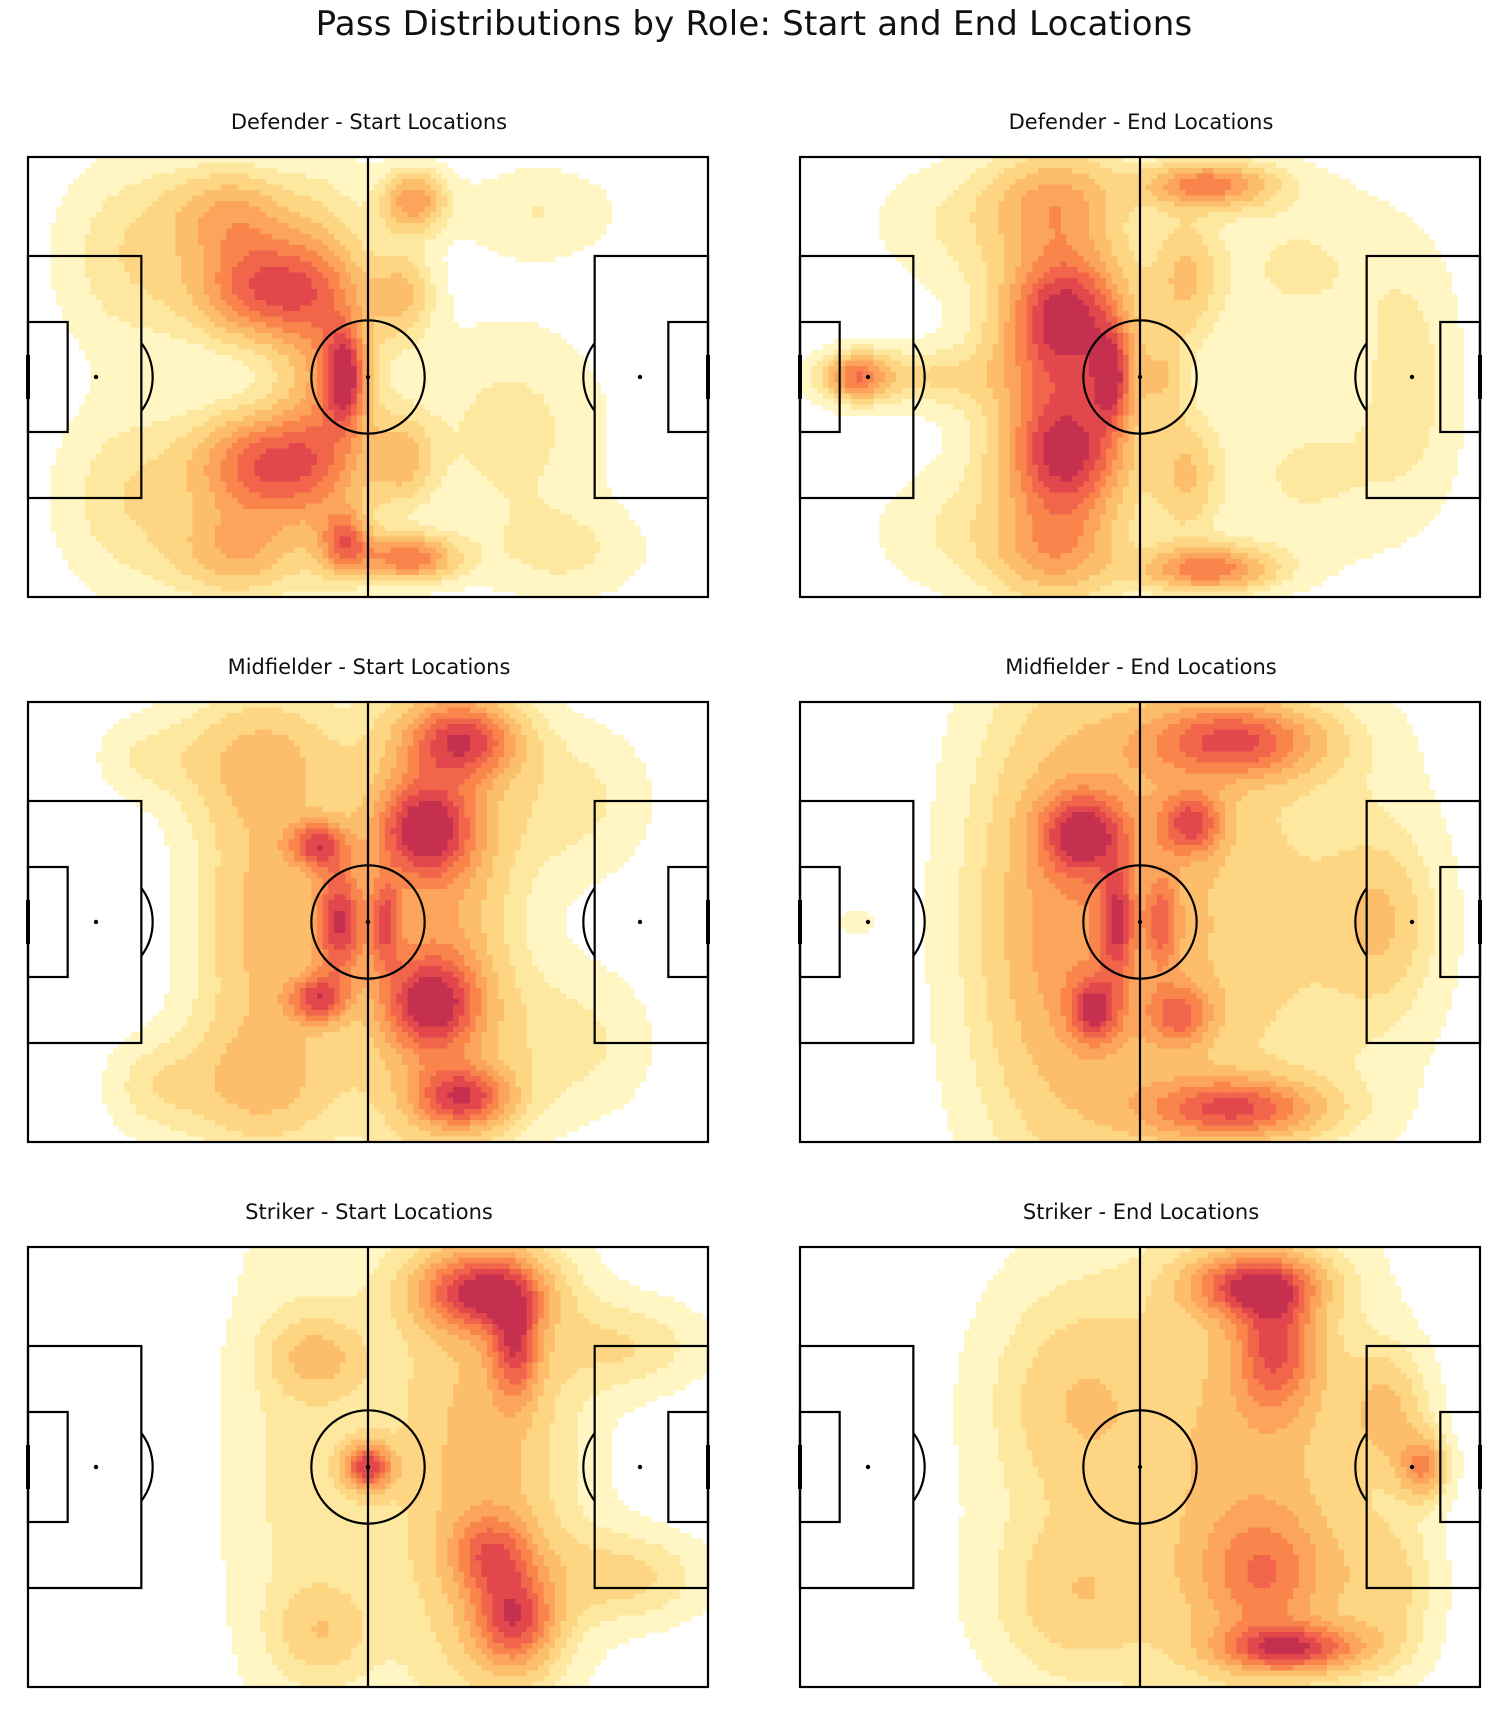  I want to click on panel-title: Striker - Start Locations, so click(369, 1212).